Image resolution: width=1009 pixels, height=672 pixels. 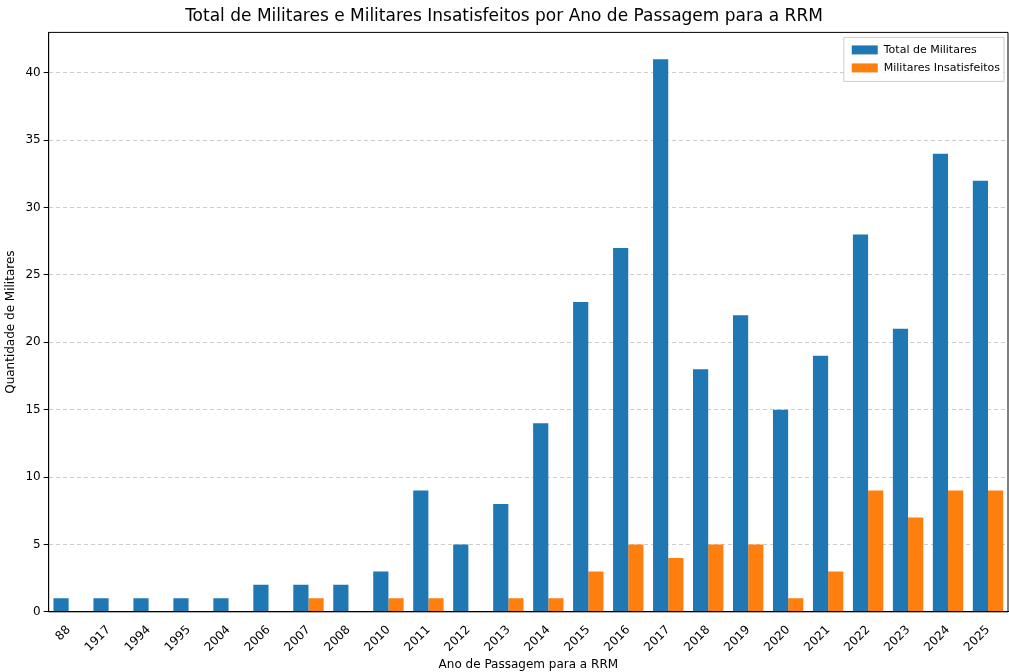 What do you see at coordinates (942, 68) in the screenshot?
I see `legend-label: Militares Insatisfeitos` at bounding box center [942, 68].